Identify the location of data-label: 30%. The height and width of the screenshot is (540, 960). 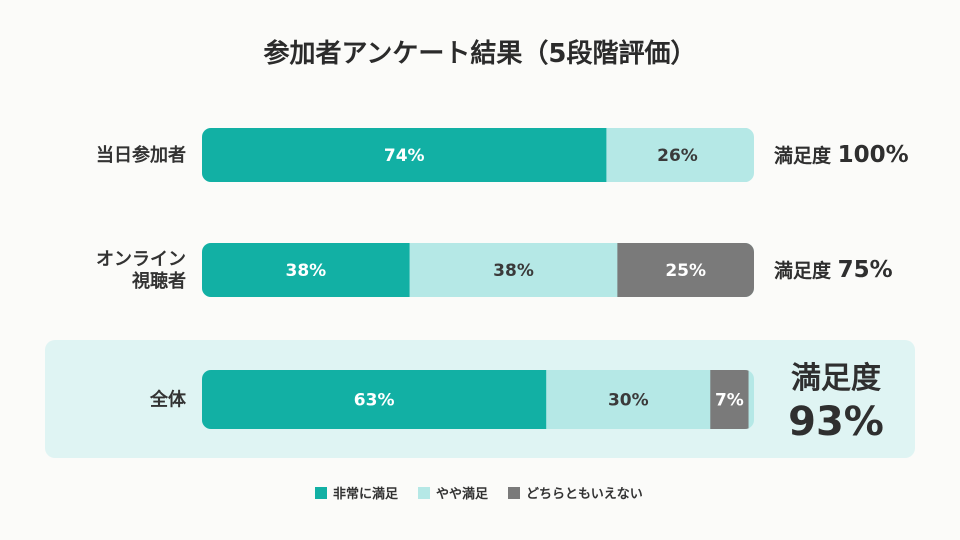
(628, 401).